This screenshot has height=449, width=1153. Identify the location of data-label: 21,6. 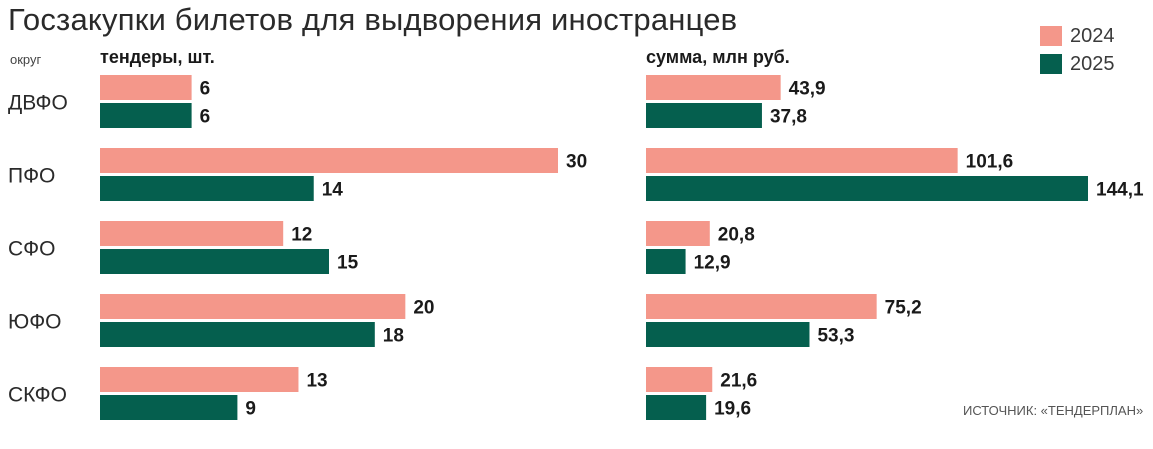
(738, 381).